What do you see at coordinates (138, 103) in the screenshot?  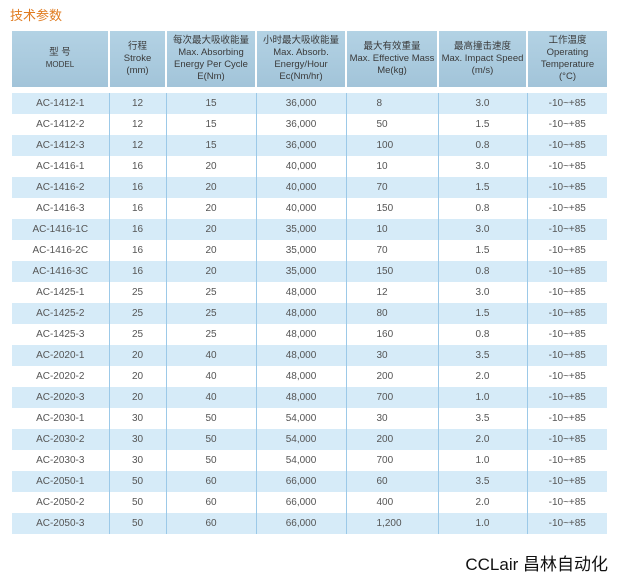 I see `table-cell: 12` at bounding box center [138, 103].